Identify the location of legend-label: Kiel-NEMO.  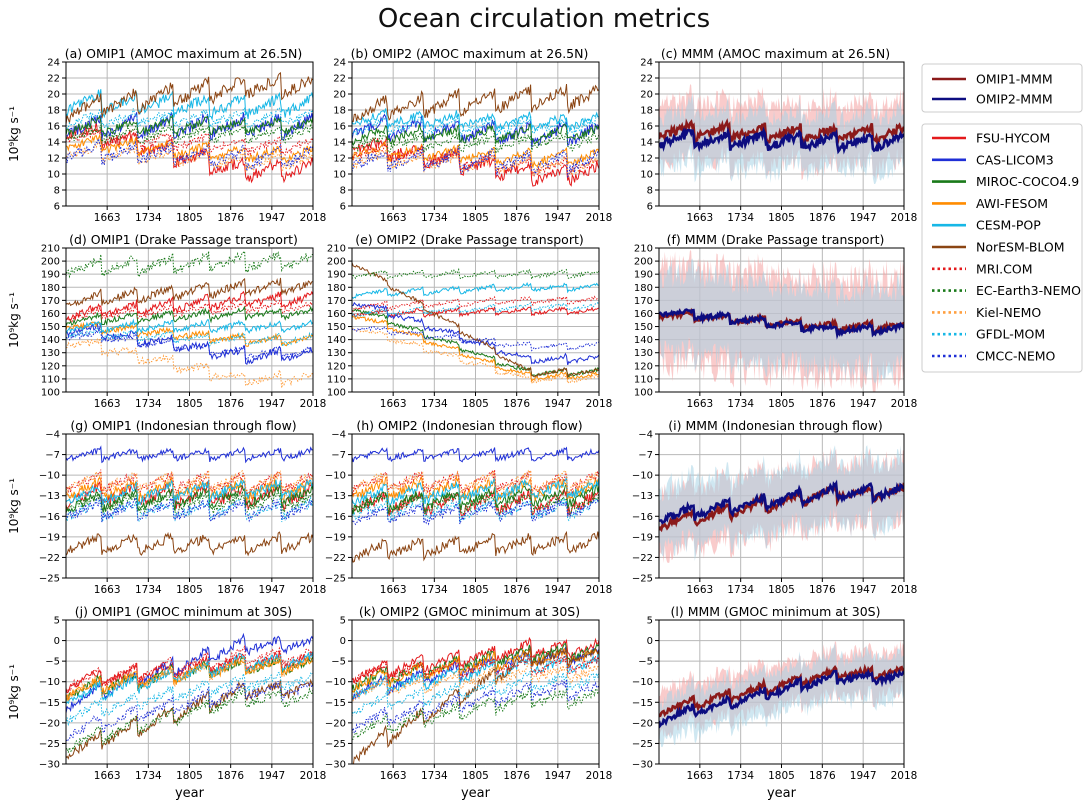
(1008, 312).